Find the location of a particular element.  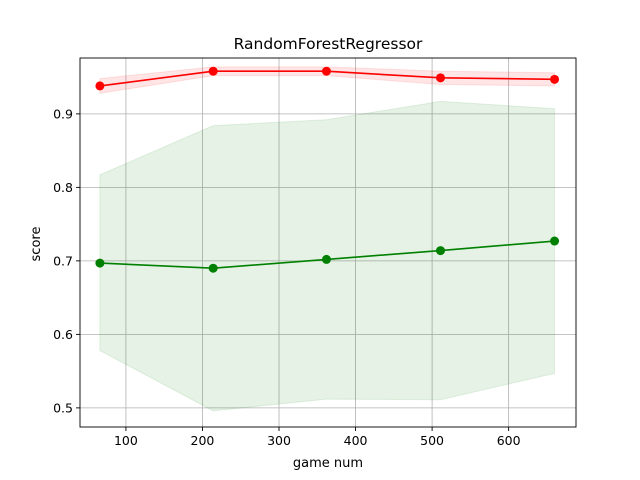

y-tick-label: 0.5 is located at coordinates (63, 407).